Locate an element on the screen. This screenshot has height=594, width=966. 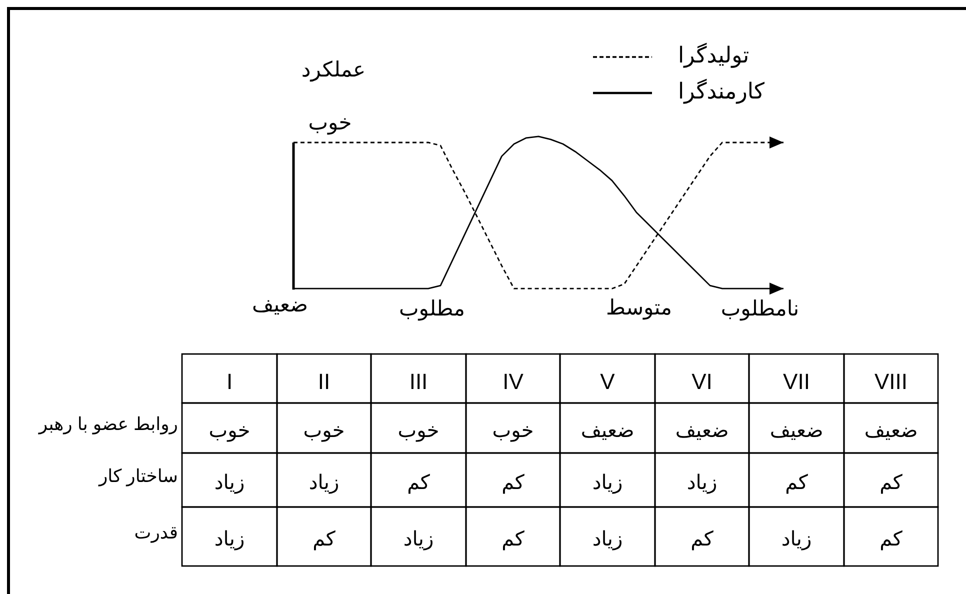
legend-label: کارمندگرا is located at coordinates (721, 91).